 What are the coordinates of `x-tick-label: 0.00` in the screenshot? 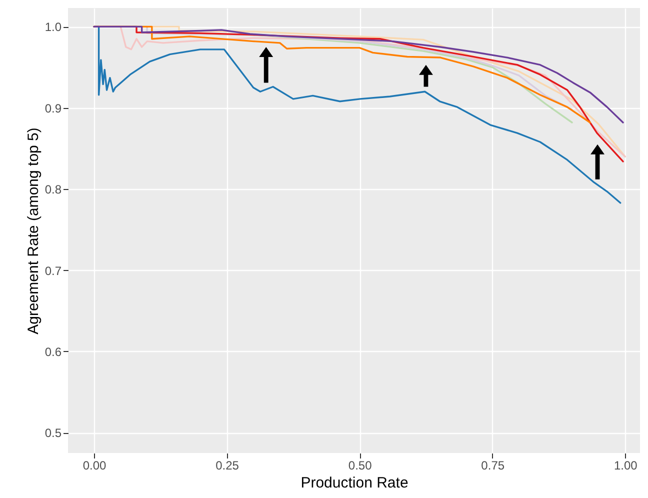 It's located at (94, 465).